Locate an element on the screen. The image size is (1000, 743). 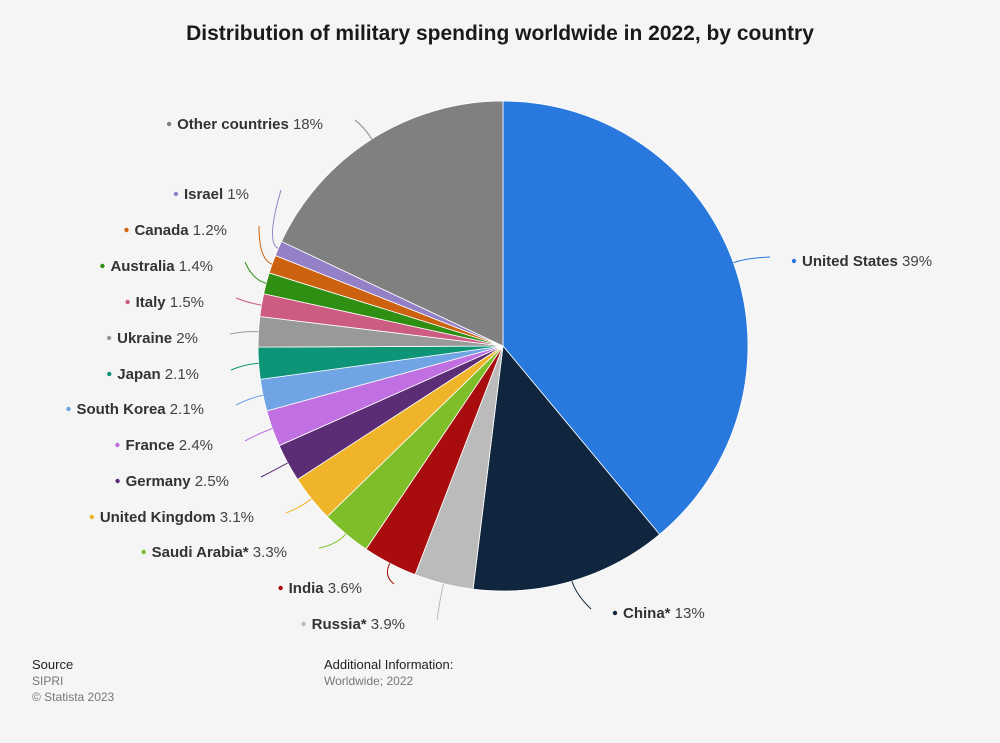
slice-label-canada: Canada 1.2% is located at coordinates (175, 230).